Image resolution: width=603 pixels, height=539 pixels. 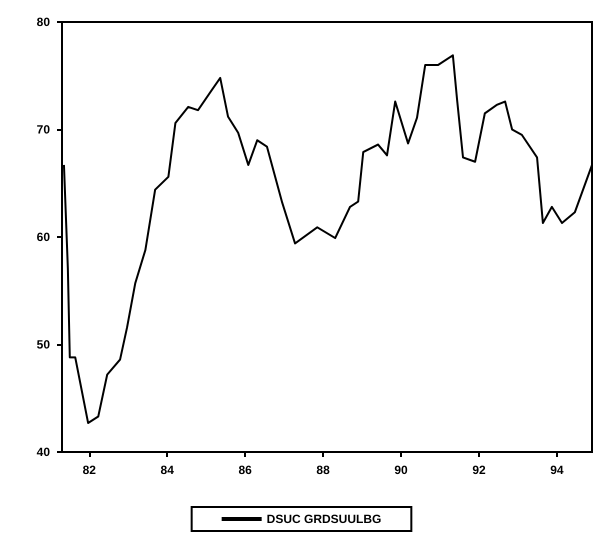 I want to click on y-tick-label: 50, so click(x=43, y=345).